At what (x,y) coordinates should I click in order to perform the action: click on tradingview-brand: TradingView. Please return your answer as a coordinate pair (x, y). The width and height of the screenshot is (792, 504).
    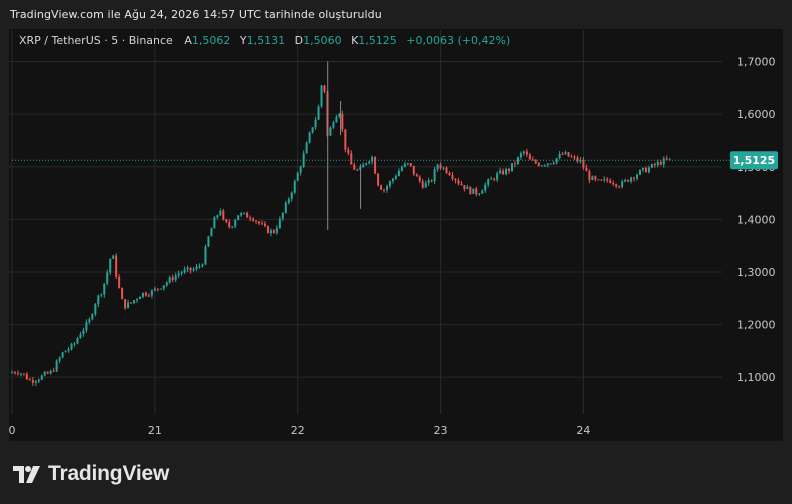
    Looking at the image, I should click on (90, 474).